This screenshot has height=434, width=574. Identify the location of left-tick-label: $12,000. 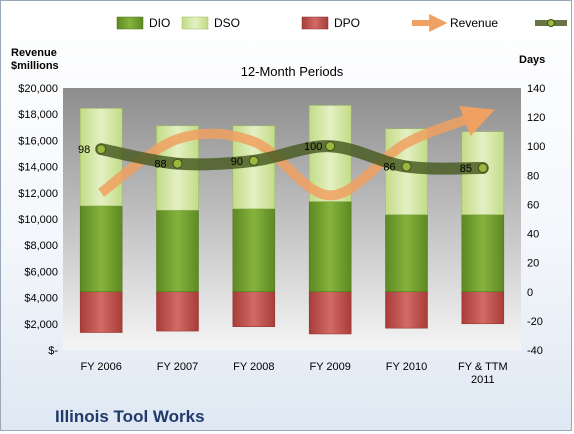
(38, 194).